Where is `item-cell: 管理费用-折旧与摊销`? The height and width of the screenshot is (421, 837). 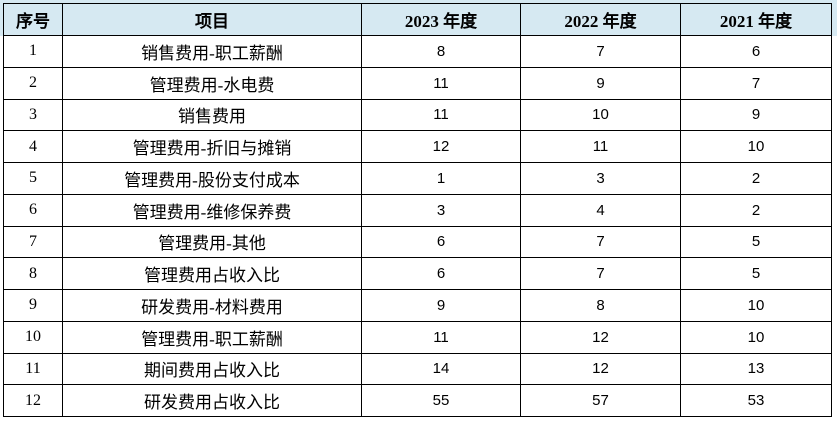 item-cell: 管理费用-折旧与摊销 is located at coordinates (212, 146).